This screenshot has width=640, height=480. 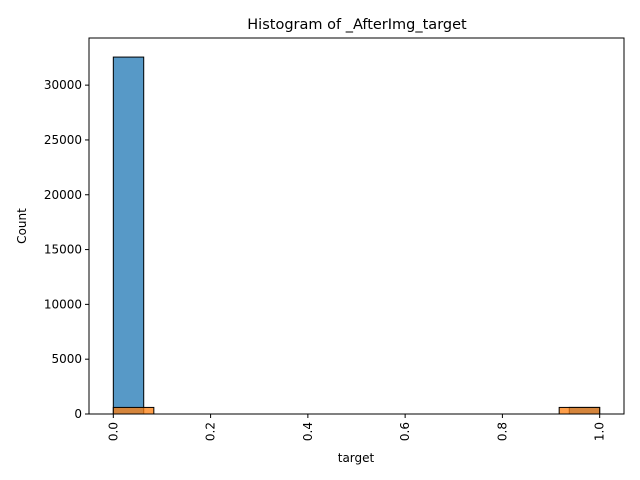 What do you see at coordinates (63, 250) in the screenshot?
I see `y-tick-label: 15000` at bounding box center [63, 250].